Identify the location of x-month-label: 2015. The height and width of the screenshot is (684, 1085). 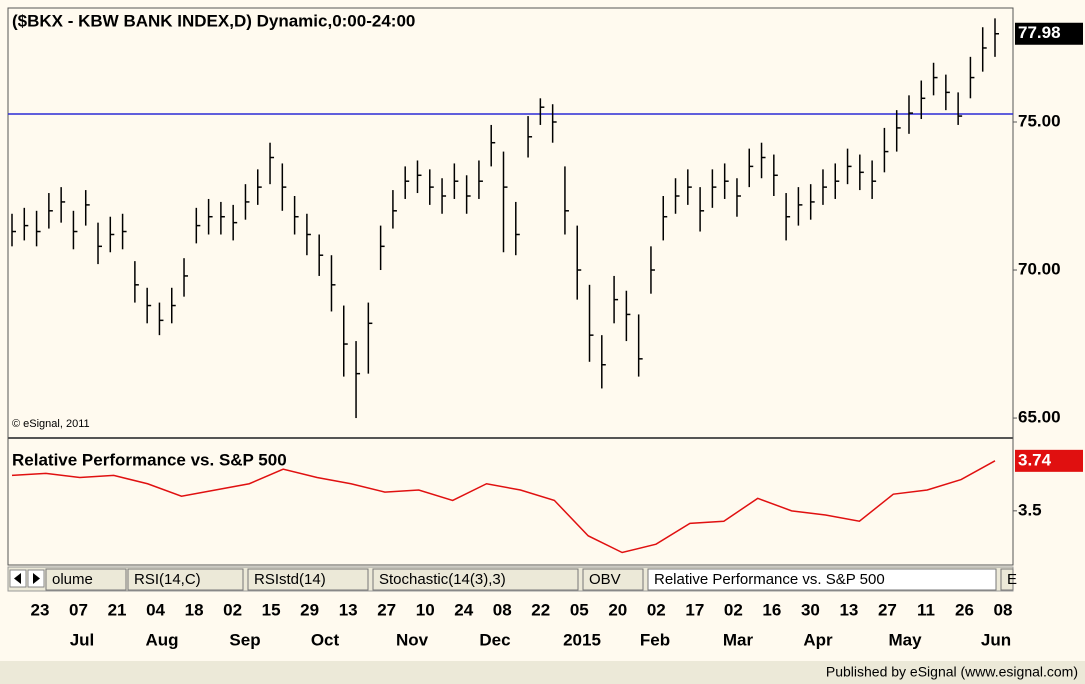
(582, 639).